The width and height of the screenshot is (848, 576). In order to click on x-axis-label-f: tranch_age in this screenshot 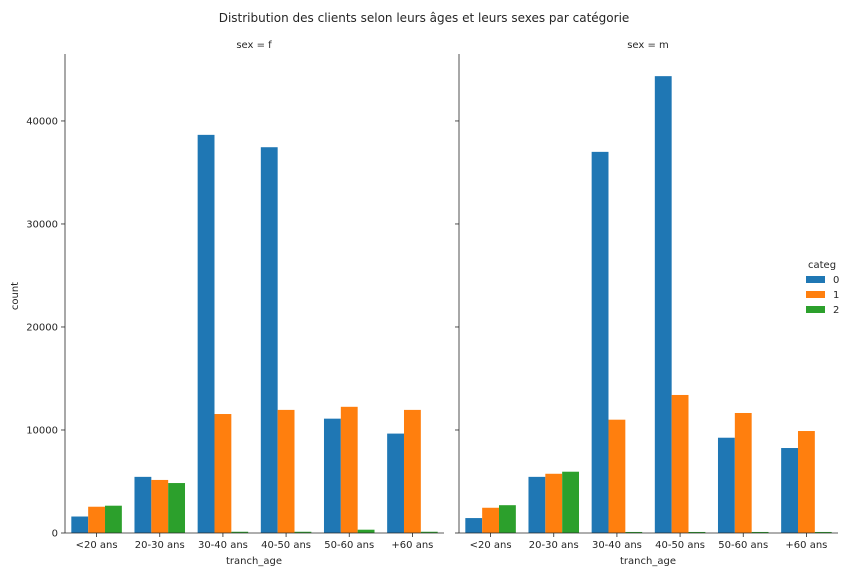, I will do `click(254, 561)`.